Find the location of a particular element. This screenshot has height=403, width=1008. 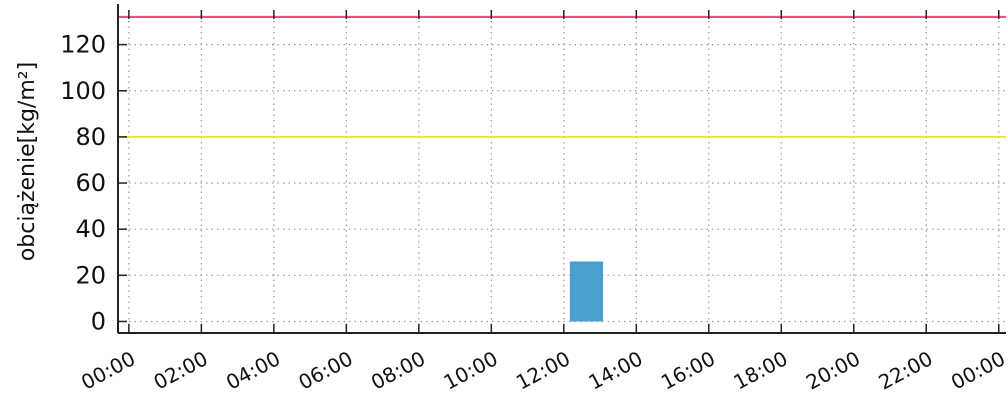

y-tick-label: 100 is located at coordinates (83, 91).